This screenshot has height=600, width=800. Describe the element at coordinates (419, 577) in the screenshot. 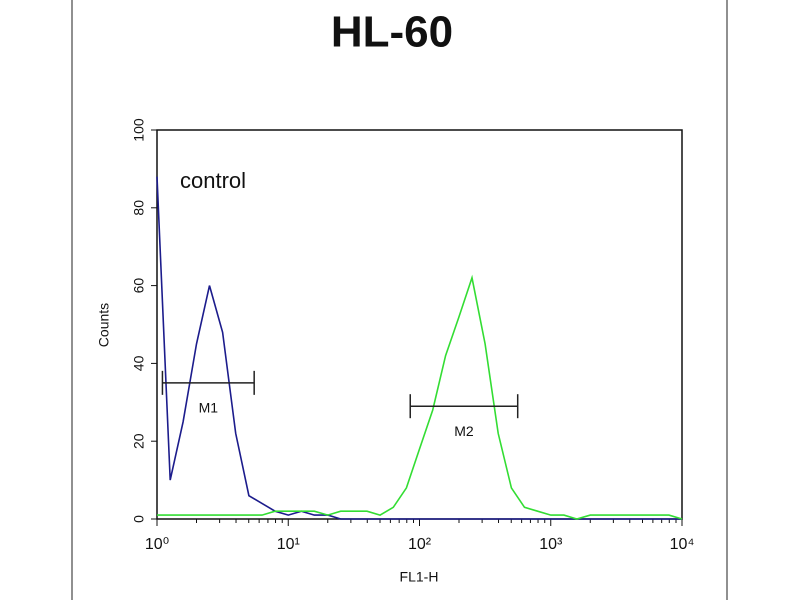

I see `x-axis-label: FL1-H` at that location.